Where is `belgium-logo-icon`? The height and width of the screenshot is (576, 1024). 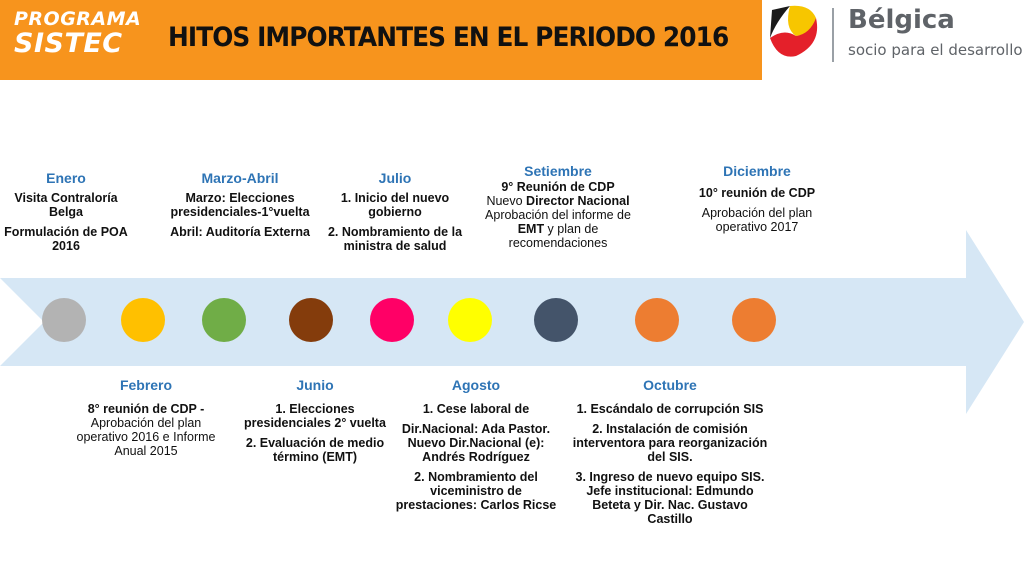 belgium-logo-icon is located at coordinates (794, 31).